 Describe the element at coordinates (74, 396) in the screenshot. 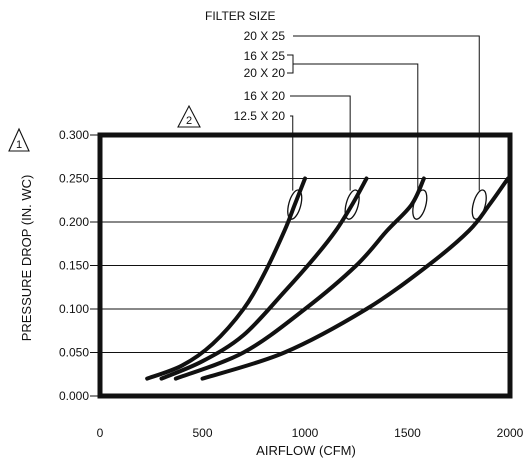

I see `y-tick-label: 0.000` at that location.